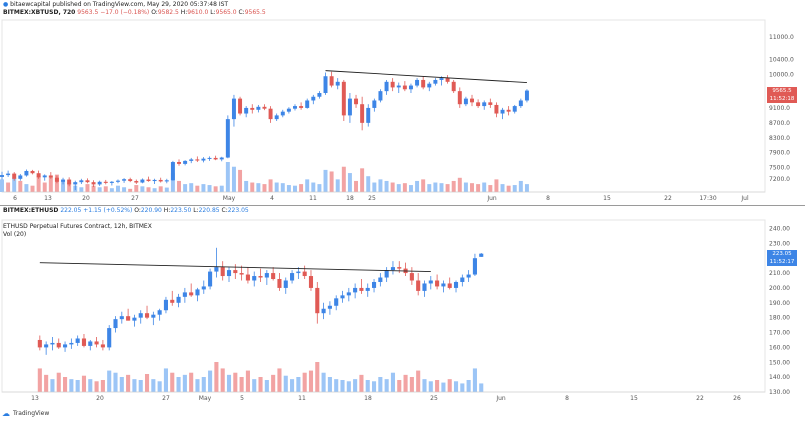  I want to click on time-tick-label: 27, so click(166, 398).